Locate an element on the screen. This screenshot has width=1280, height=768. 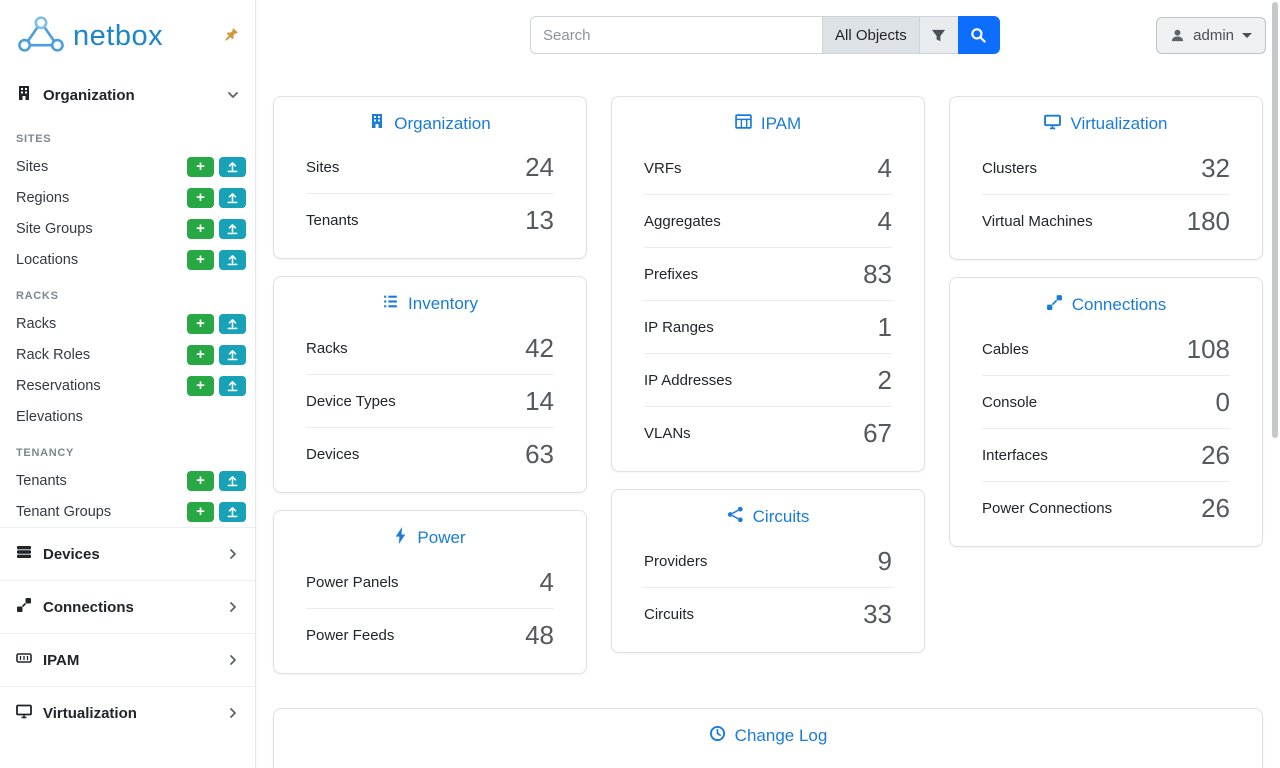
stat-label: IP Addresses is located at coordinates (688, 380).